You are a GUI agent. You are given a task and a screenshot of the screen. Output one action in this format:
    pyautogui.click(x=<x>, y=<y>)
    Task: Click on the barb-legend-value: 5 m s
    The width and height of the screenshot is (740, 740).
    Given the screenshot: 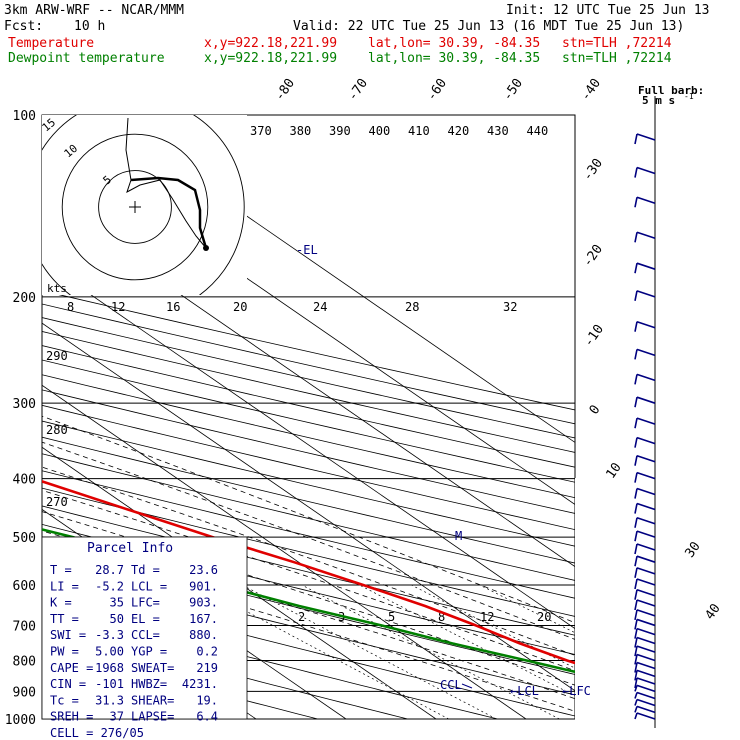 What is the action you would take?
    pyautogui.click(x=658, y=100)
    